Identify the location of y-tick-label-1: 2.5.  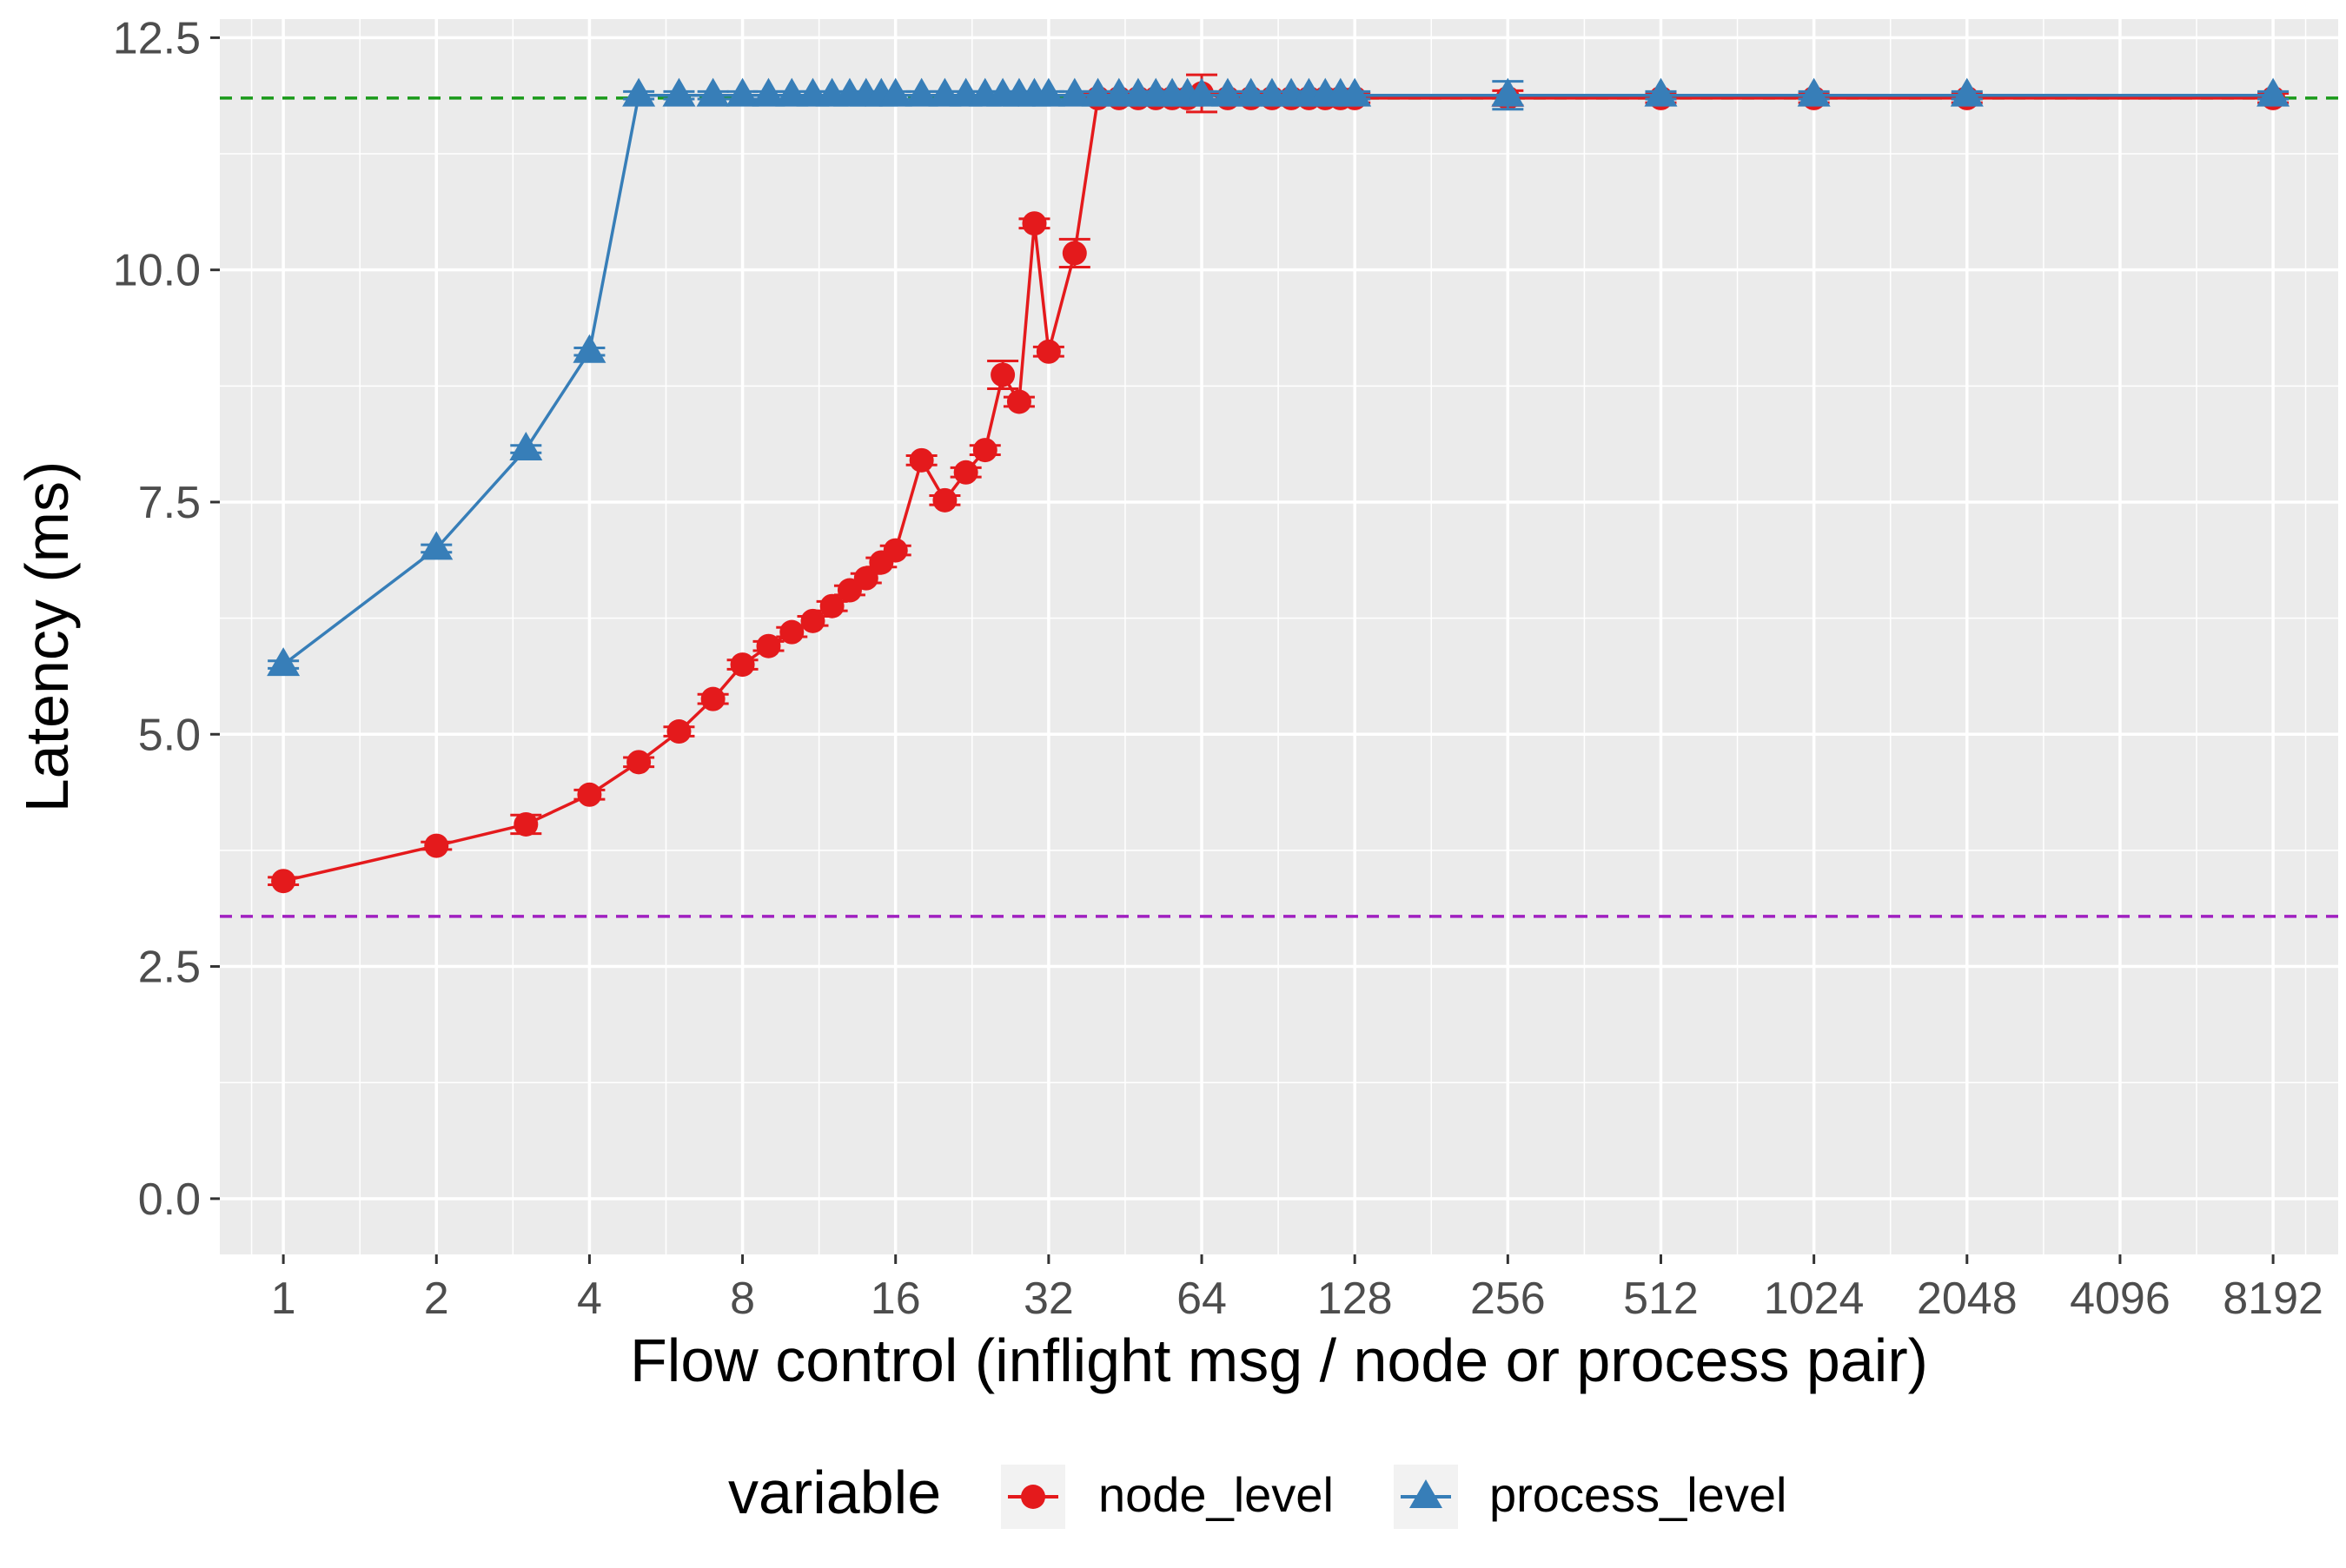
(169, 968).